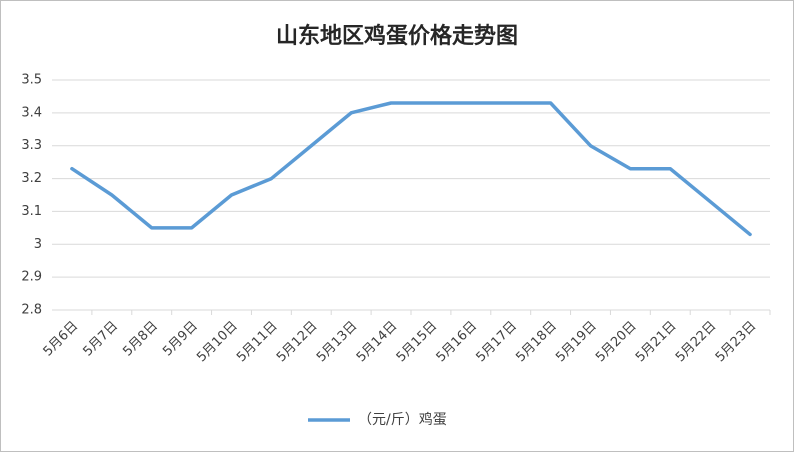 This screenshot has width=794, height=452. What do you see at coordinates (31, 211) in the screenshot?
I see `y-tick-label: 3.1` at bounding box center [31, 211].